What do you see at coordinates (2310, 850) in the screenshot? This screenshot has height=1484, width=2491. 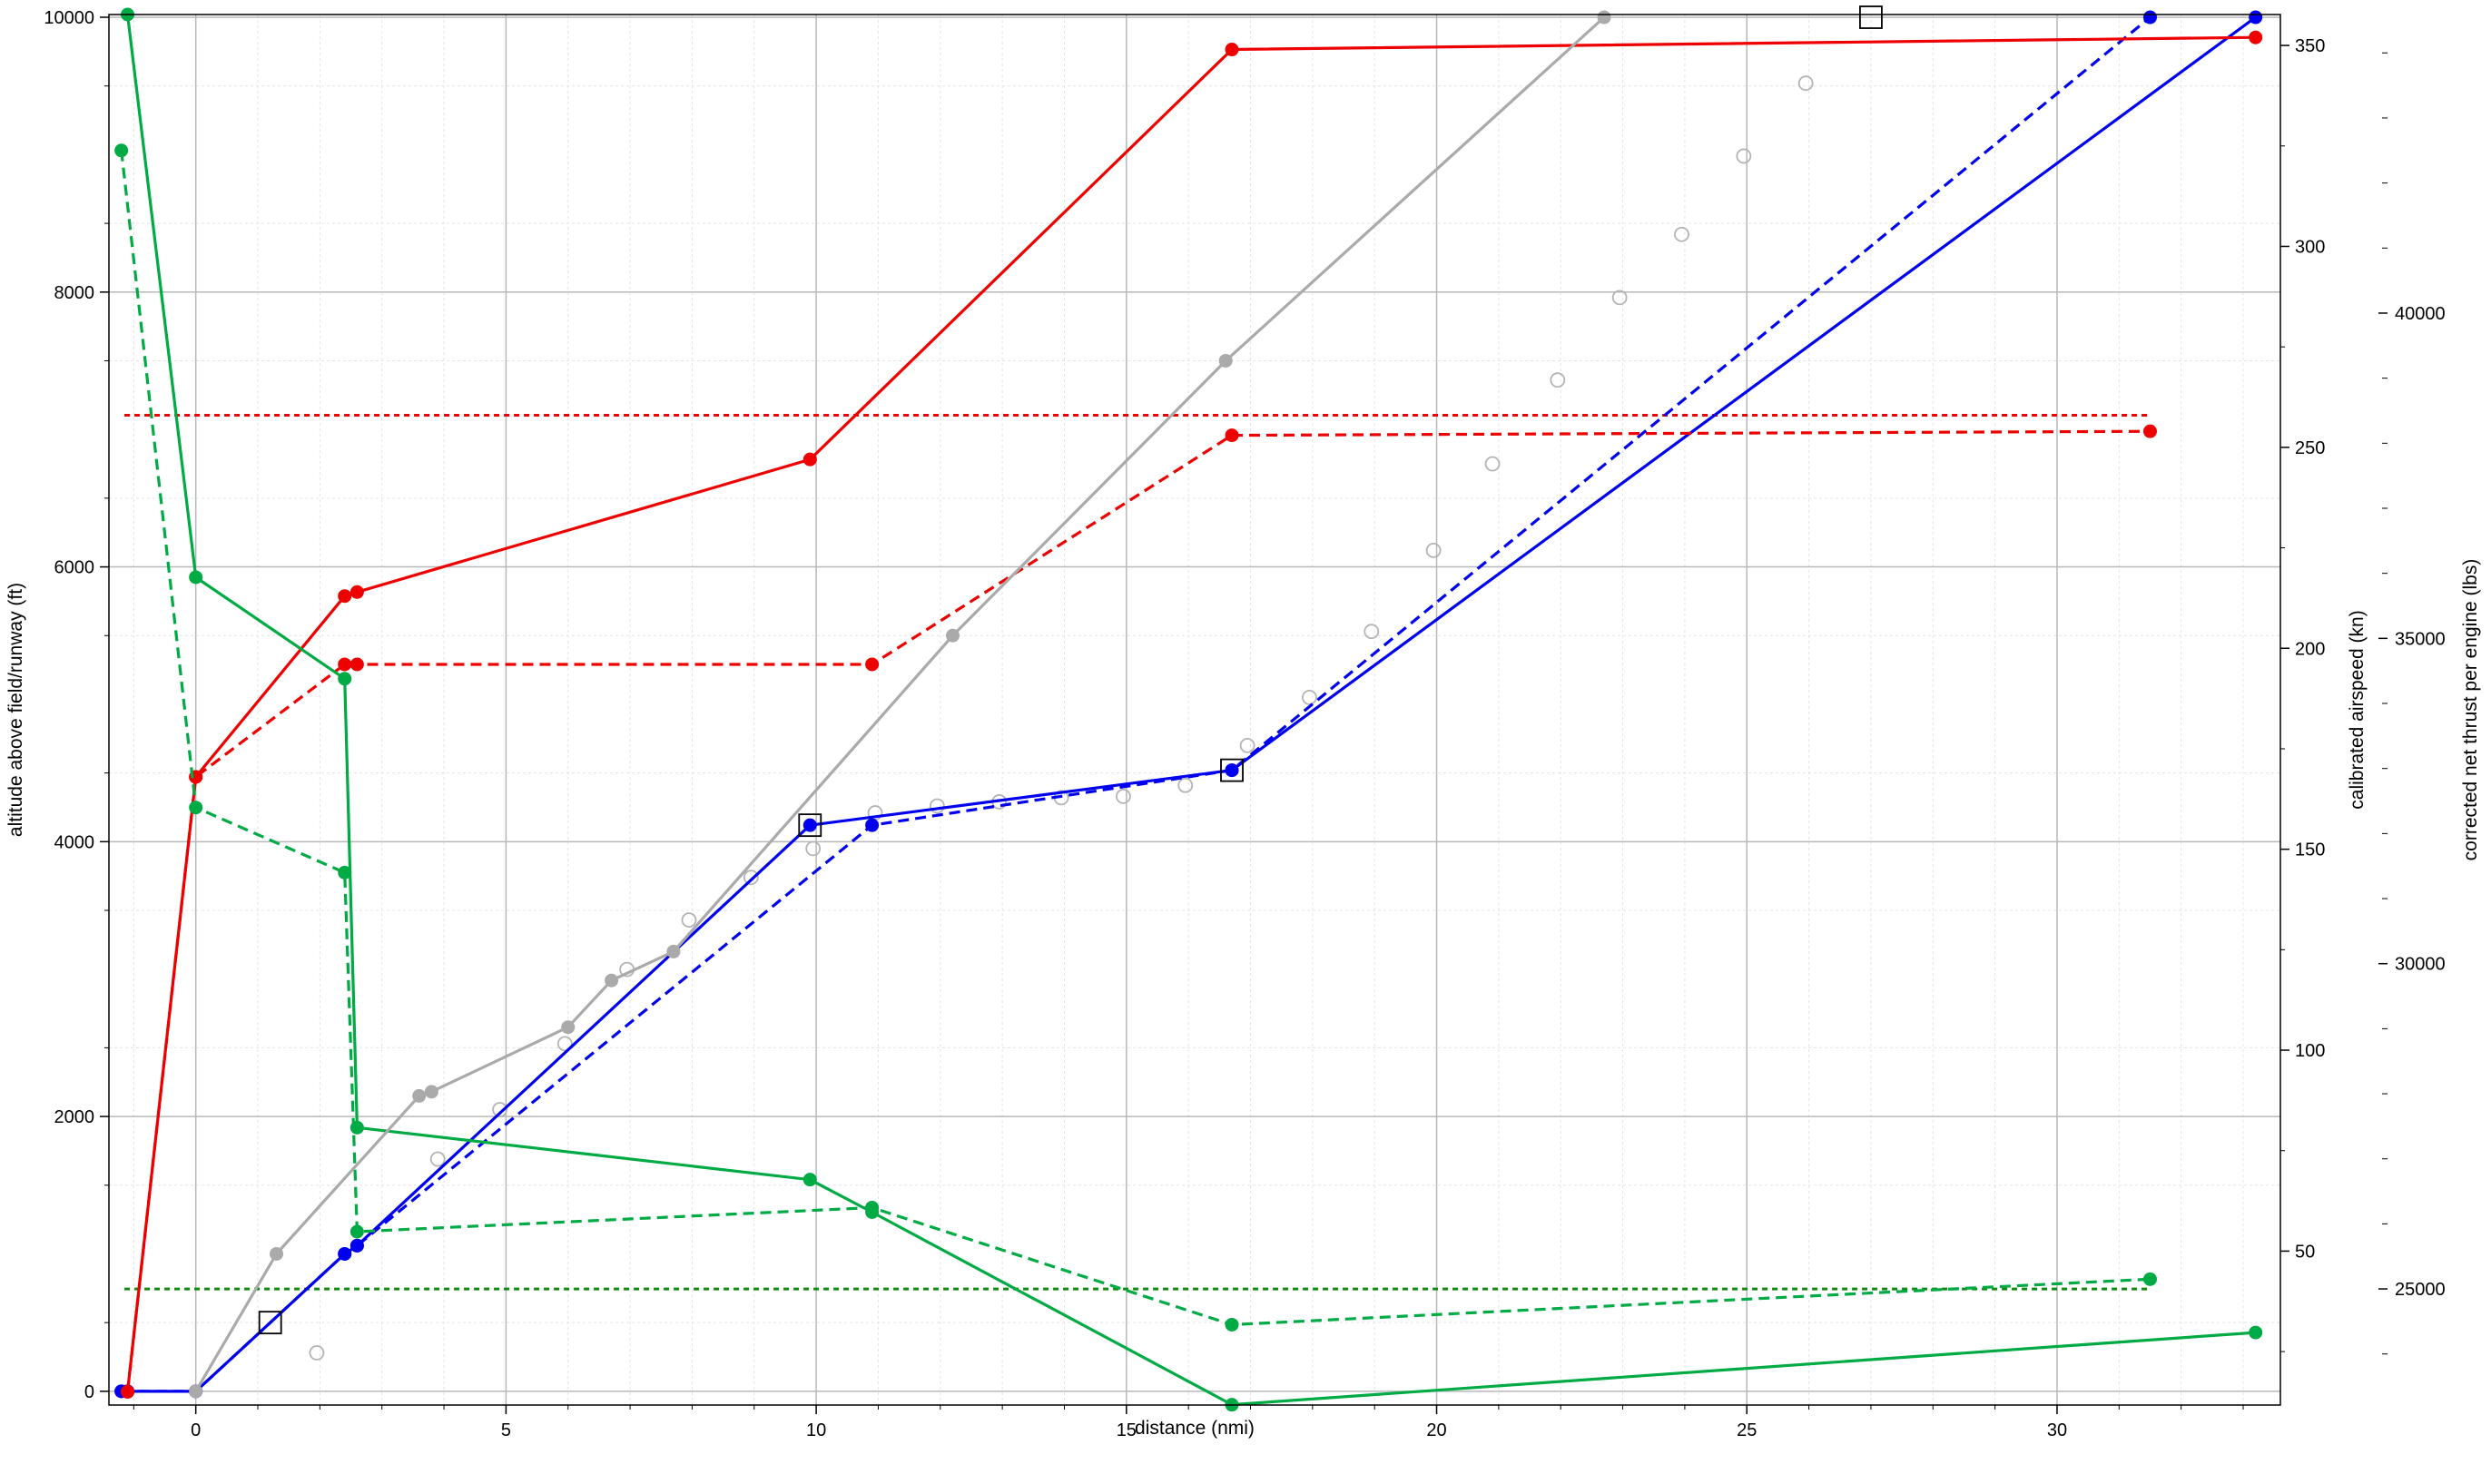 I see `y-right-airspeed-tick-label: 150` at bounding box center [2310, 850].